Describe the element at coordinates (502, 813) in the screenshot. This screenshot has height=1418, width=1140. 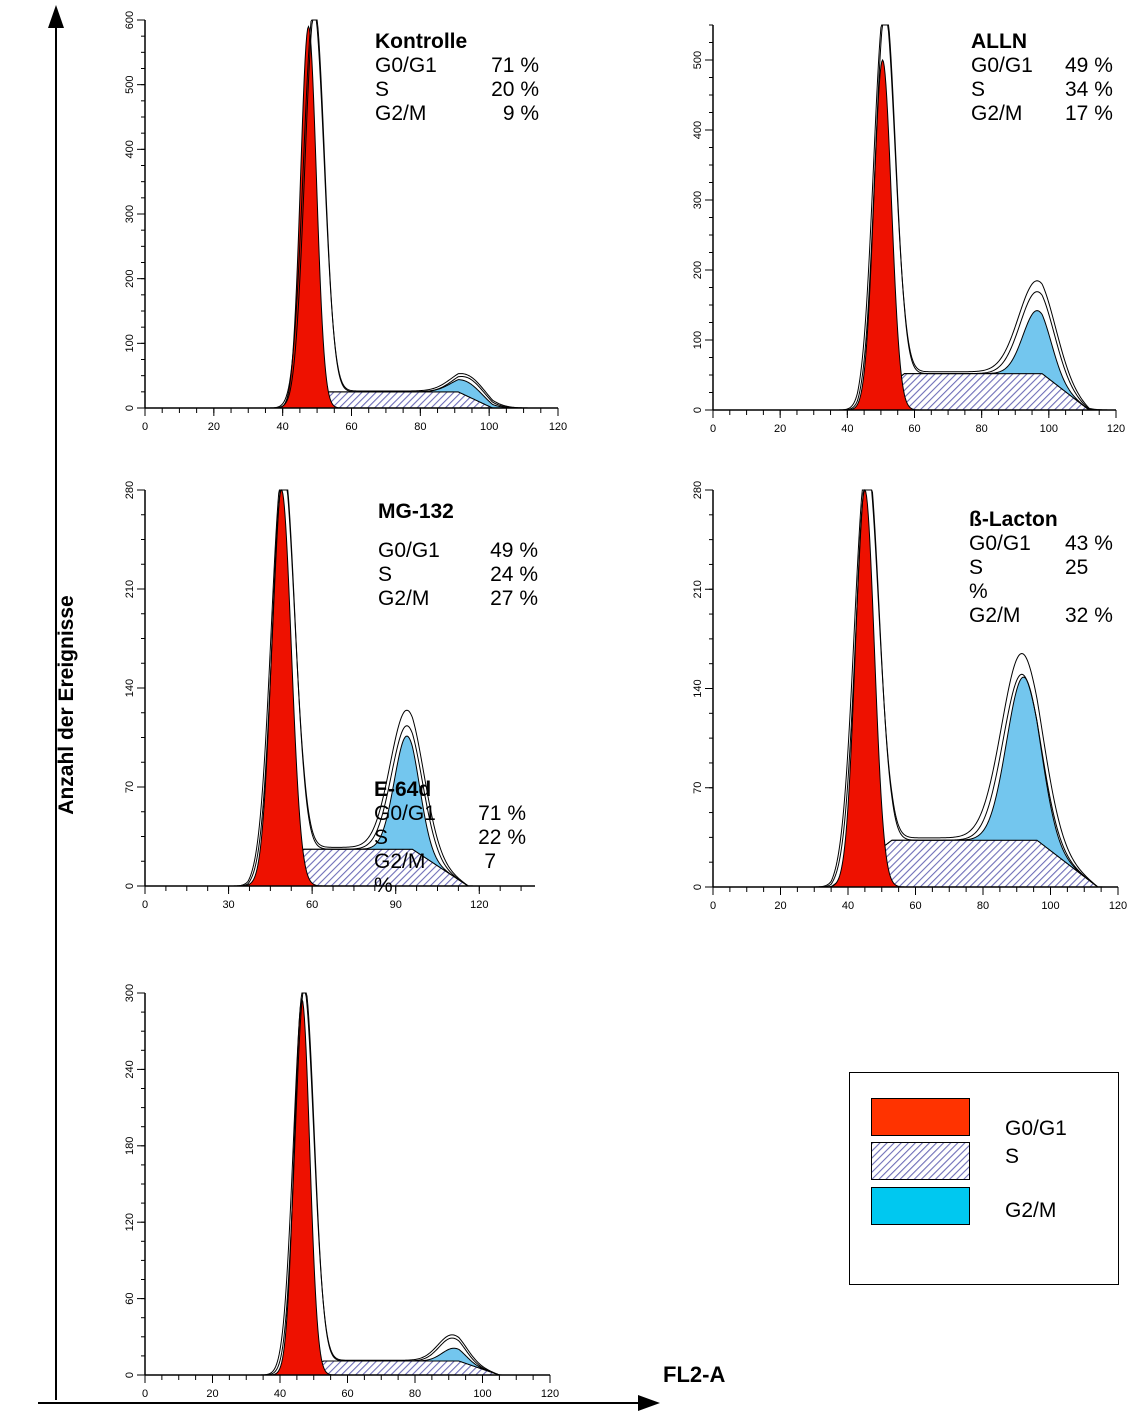
I see `g0g1-value: 71 %` at that location.